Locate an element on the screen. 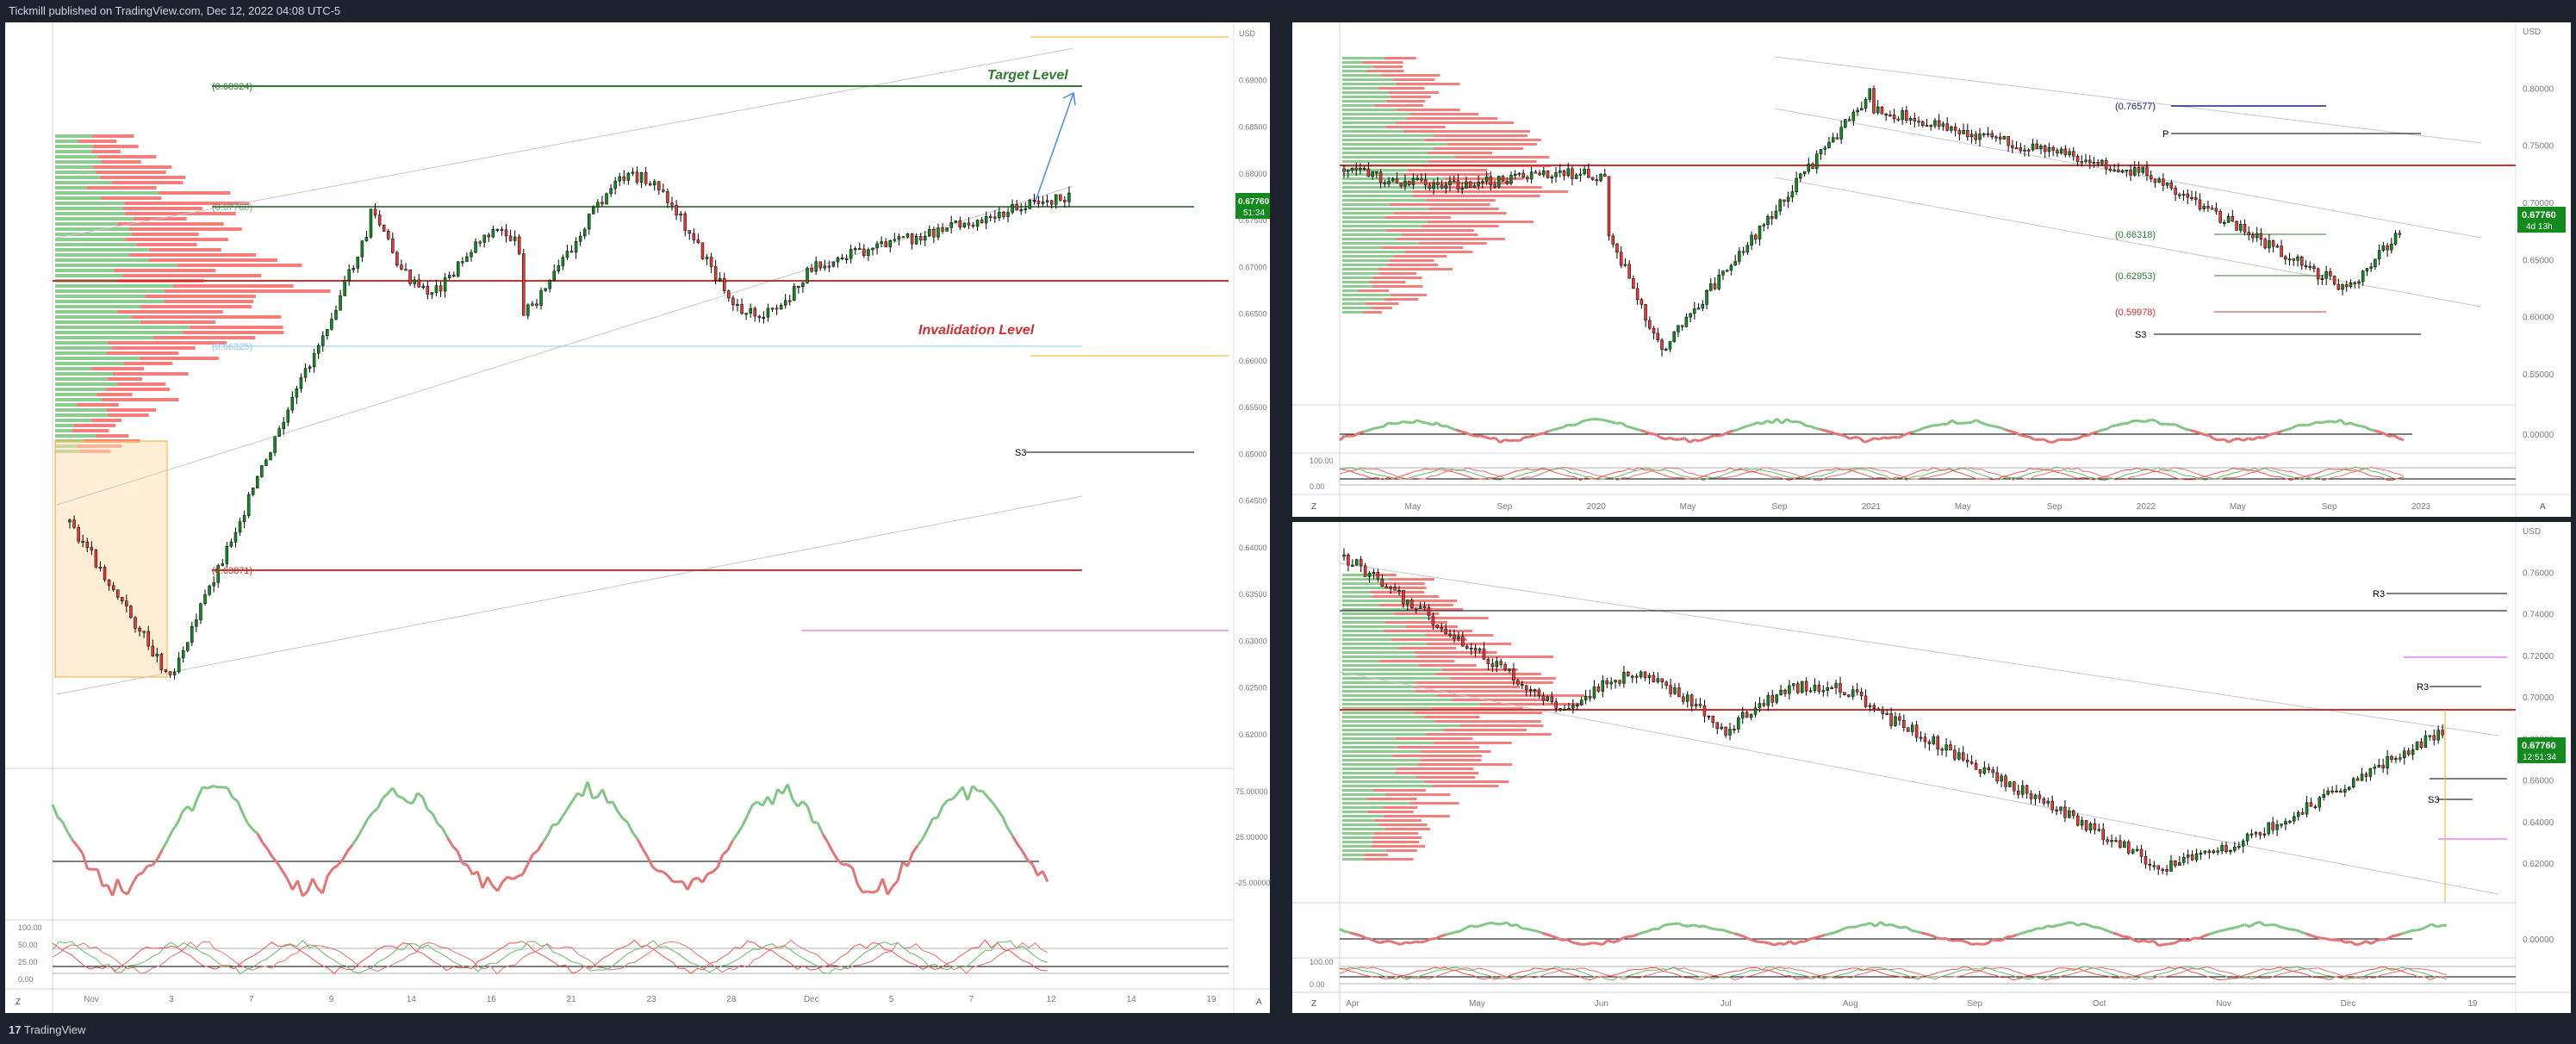  stochastic-line is located at coordinates (550, 956).